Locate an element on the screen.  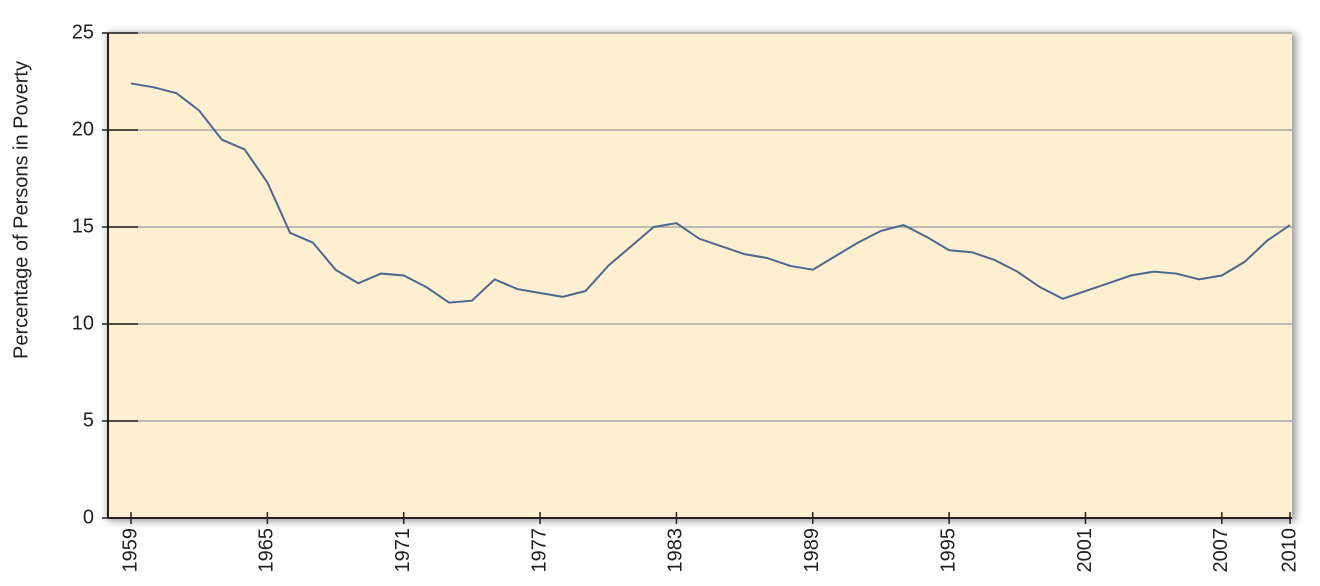
y-tick-label: 5 is located at coordinates (88, 420).